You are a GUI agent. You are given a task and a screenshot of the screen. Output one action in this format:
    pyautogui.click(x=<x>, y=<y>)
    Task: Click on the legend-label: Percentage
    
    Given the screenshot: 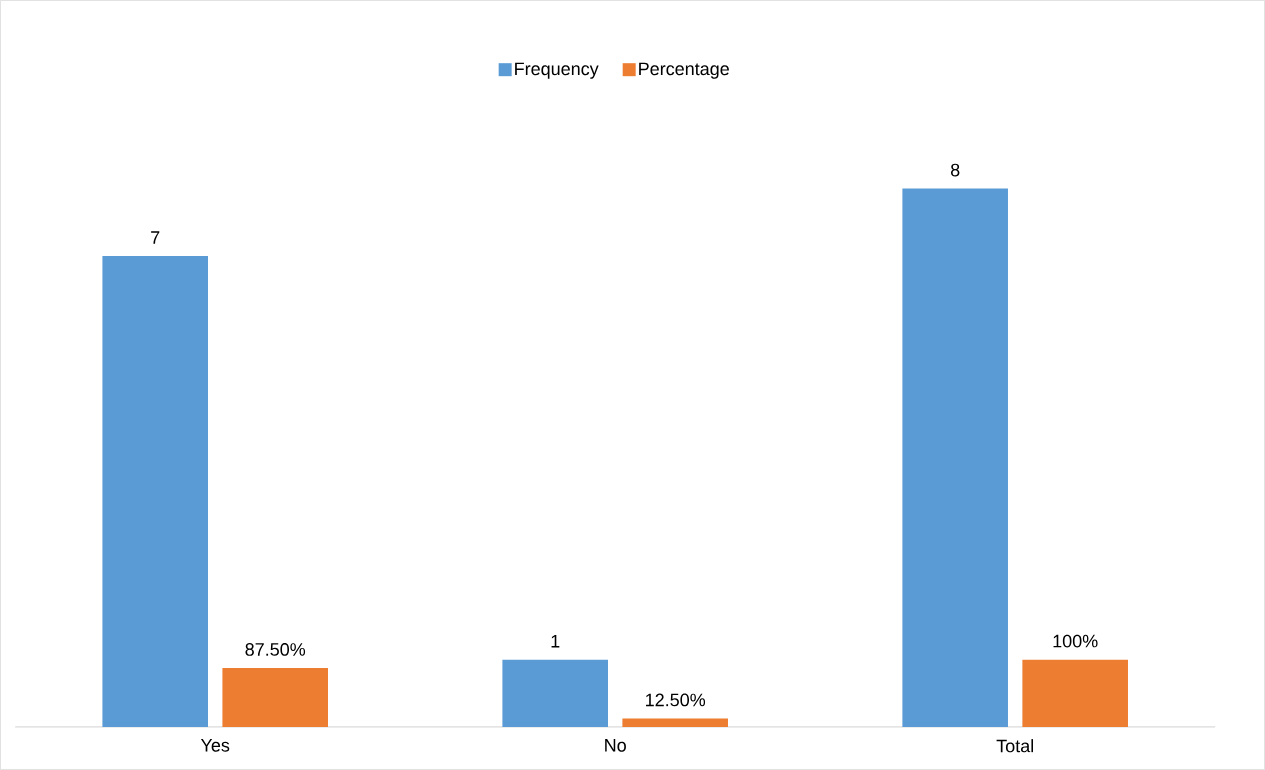 What is the action you would take?
    pyautogui.click(x=684, y=70)
    